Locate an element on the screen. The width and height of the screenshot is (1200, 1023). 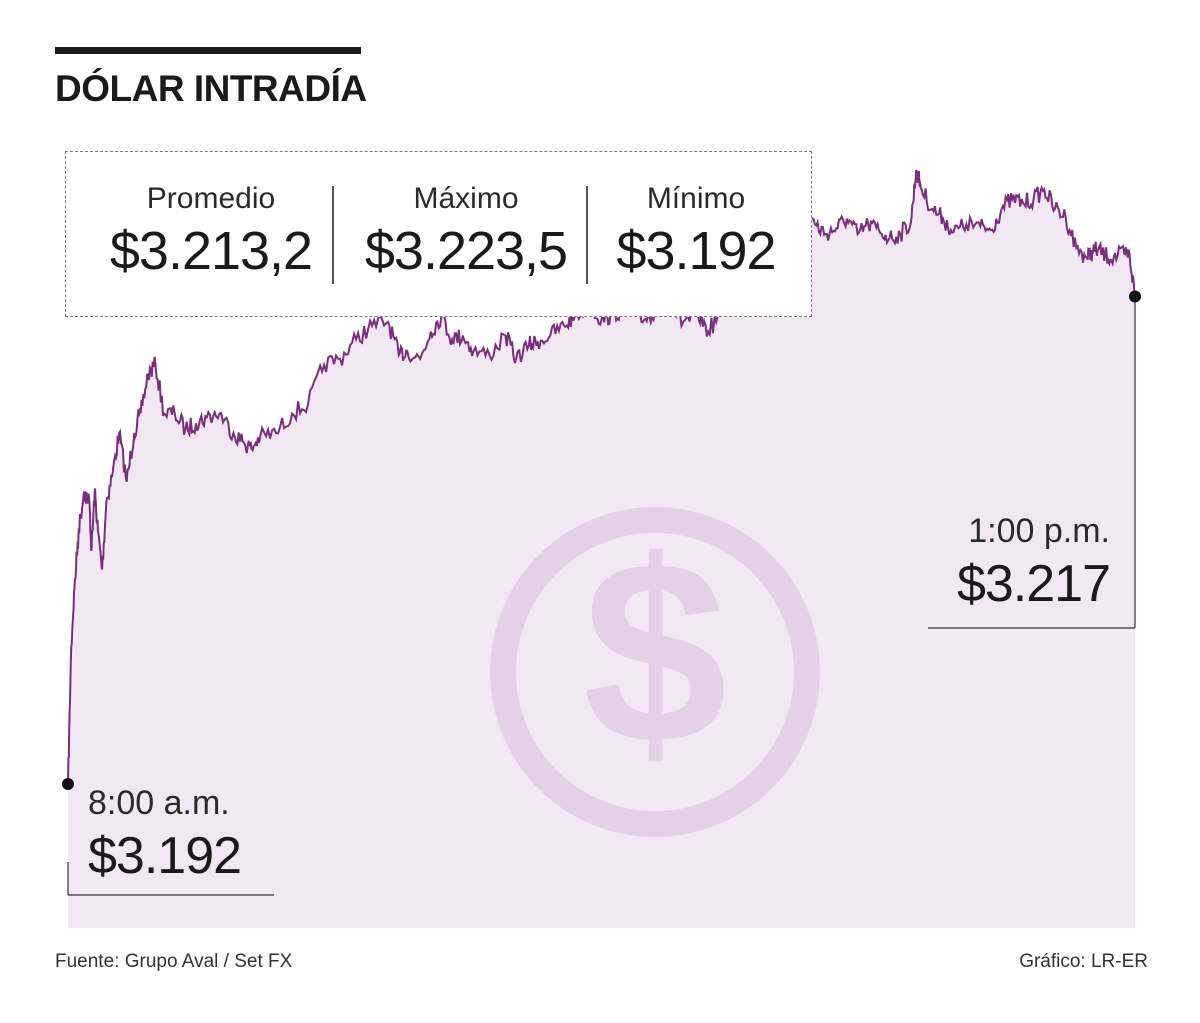
stat-min: Mínimo $3.192 is located at coordinates (696, 234).